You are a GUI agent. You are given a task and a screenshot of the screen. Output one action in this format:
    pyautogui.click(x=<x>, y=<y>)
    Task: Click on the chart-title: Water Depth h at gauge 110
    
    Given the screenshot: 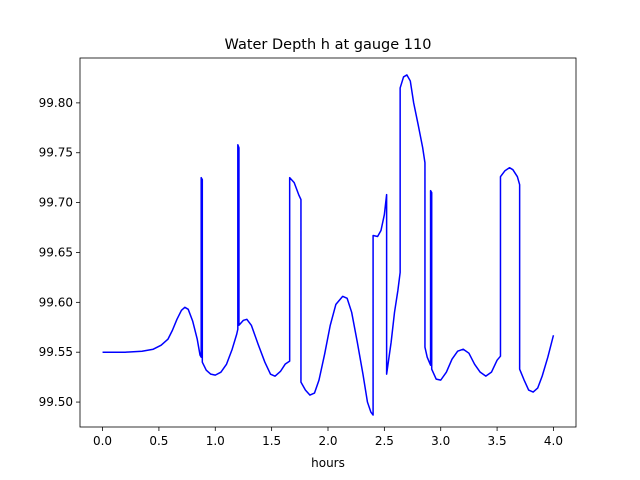 What is the action you would take?
    pyautogui.click(x=328, y=45)
    